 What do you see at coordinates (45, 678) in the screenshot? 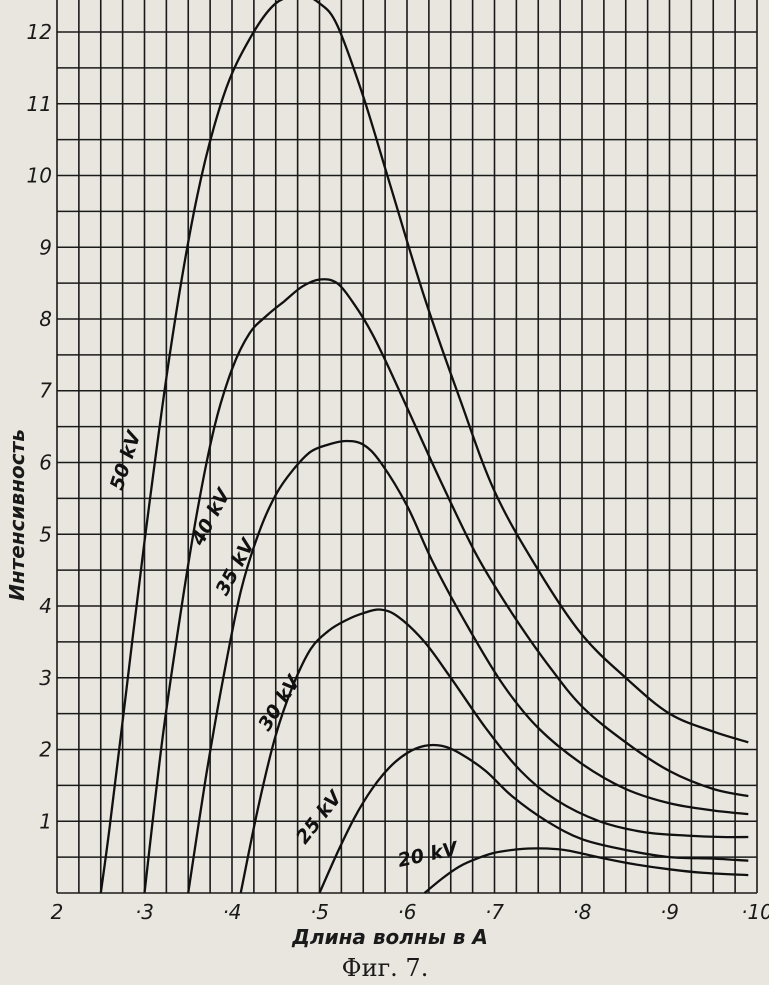
I see `y-tick-label: 3` at bounding box center [45, 678].